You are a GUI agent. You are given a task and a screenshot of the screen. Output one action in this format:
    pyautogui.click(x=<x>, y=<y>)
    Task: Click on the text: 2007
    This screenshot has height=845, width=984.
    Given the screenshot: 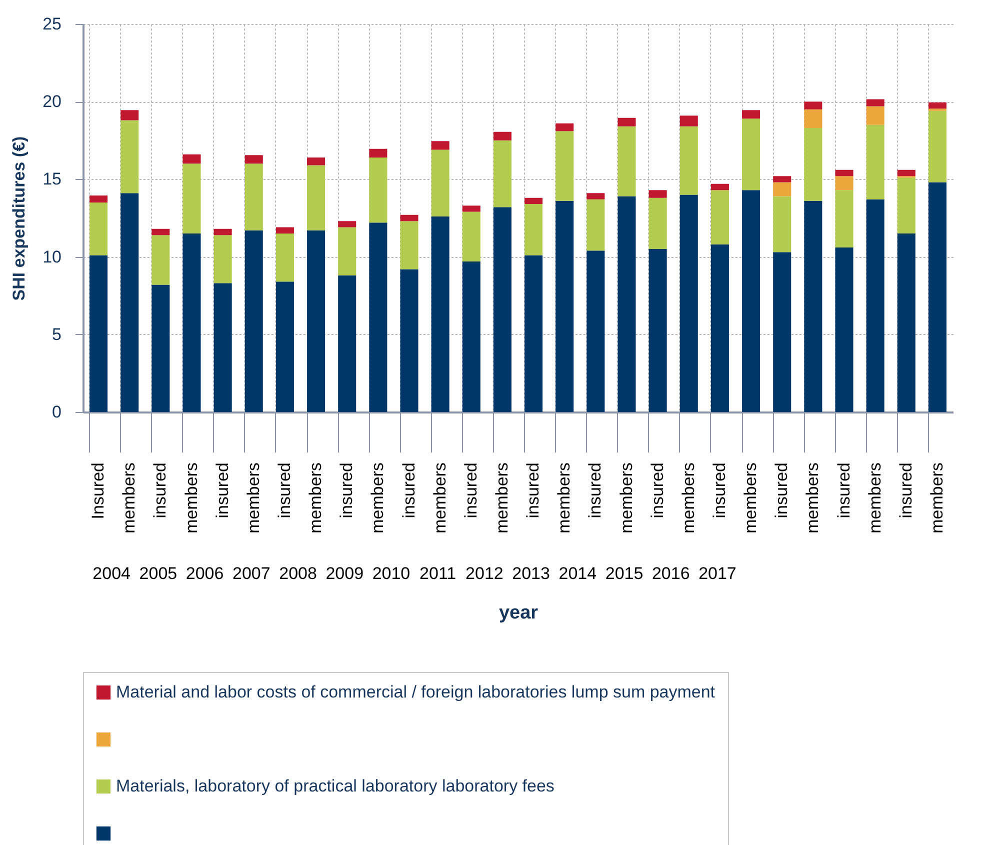 What is the action you would take?
    pyautogui.click(x=251, y=573)
    